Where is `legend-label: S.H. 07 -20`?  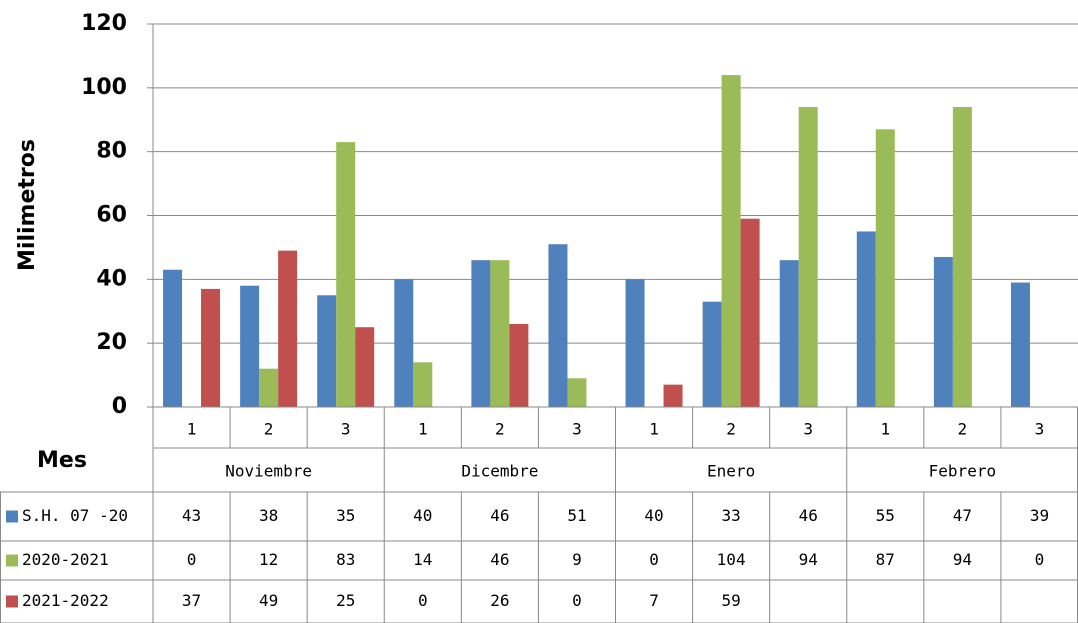
legend-label: S.H. 07 -20 is located at coordinates (75, 515).